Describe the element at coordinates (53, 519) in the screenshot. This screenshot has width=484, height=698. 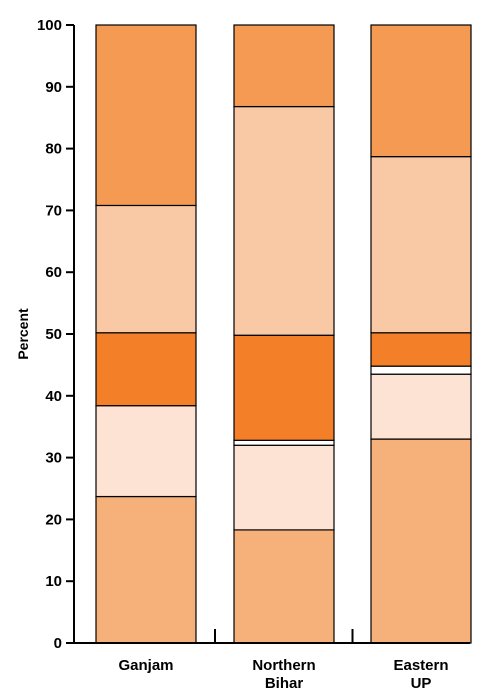
I see `y-tick-label-20: 20` at that location.